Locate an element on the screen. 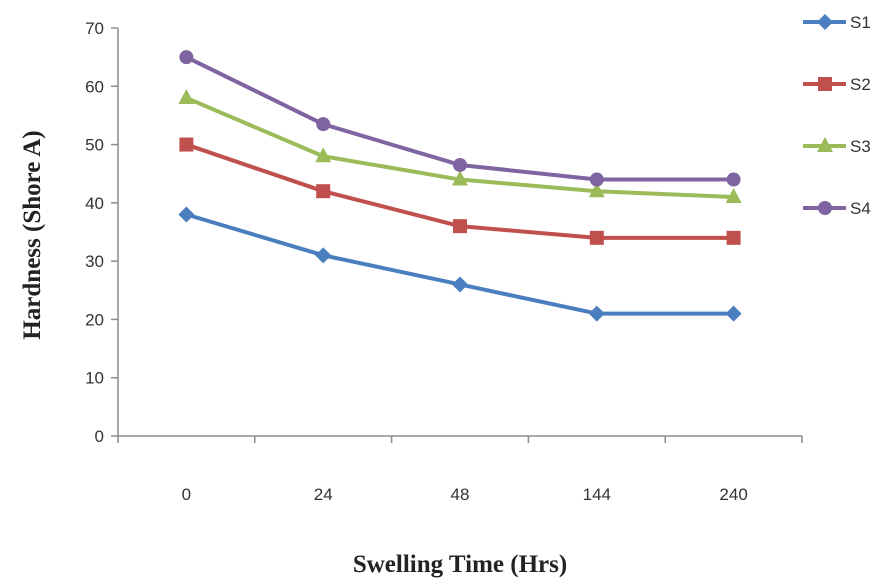 The height and width of the screenshot is (584, 886). x-tick-label: 0 is located at coordinates (186, 494).